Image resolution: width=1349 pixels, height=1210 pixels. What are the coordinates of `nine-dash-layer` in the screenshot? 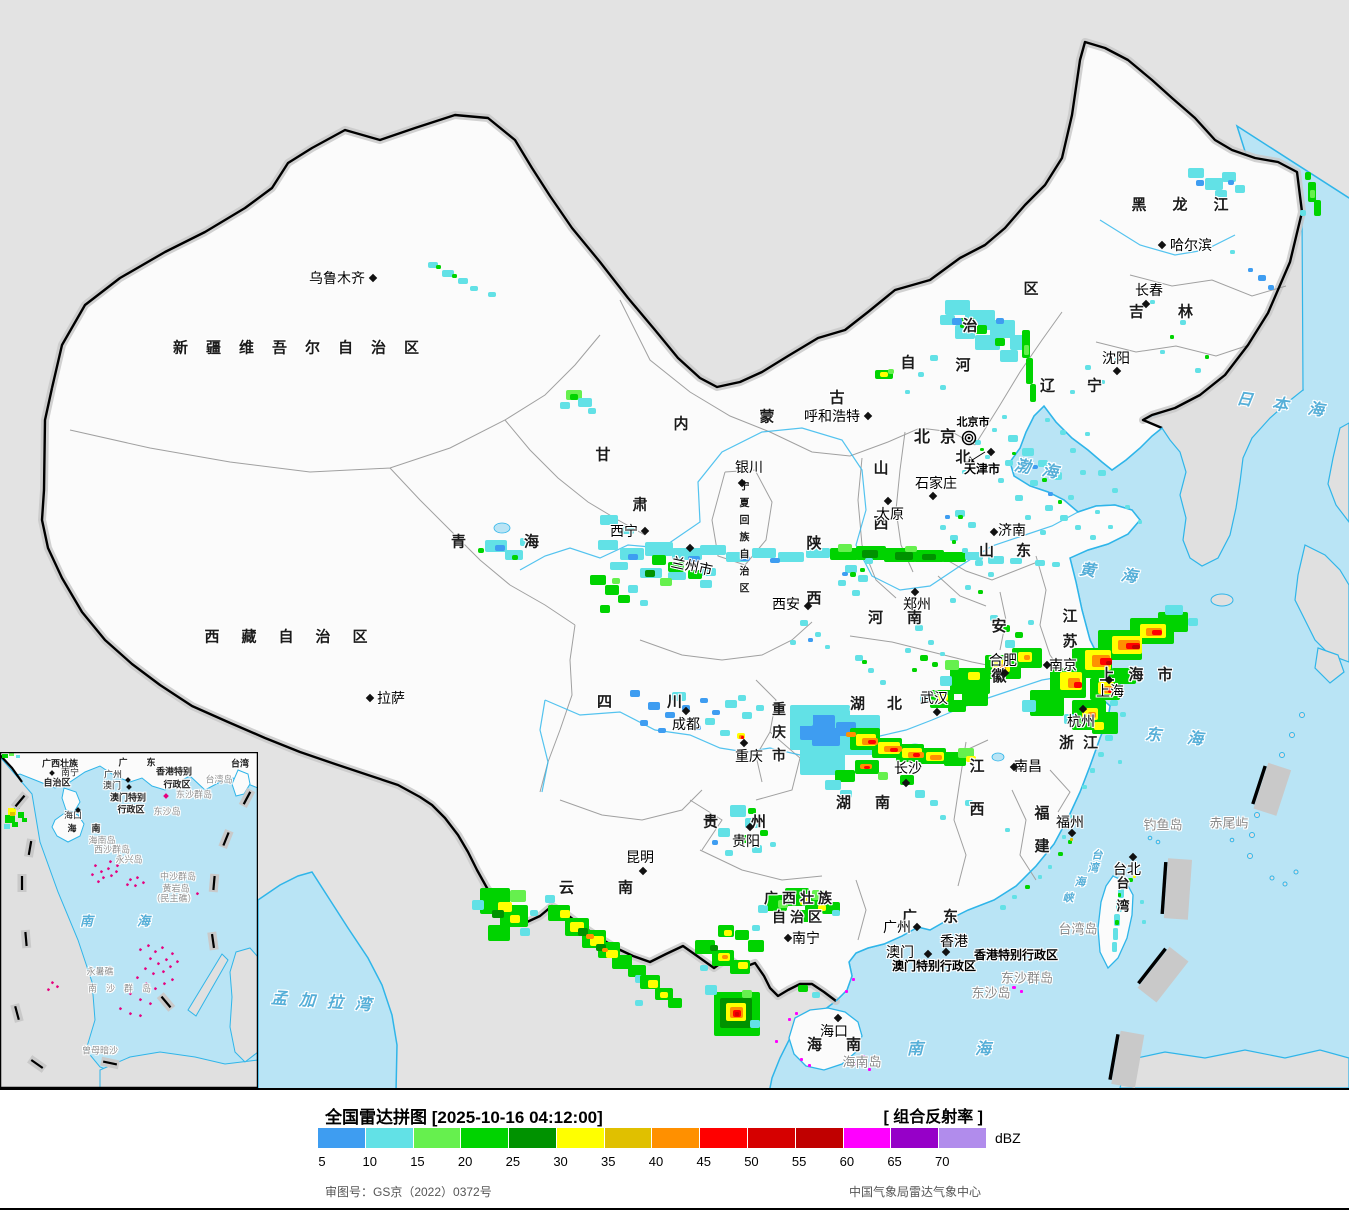 It's located at (1200, 925).